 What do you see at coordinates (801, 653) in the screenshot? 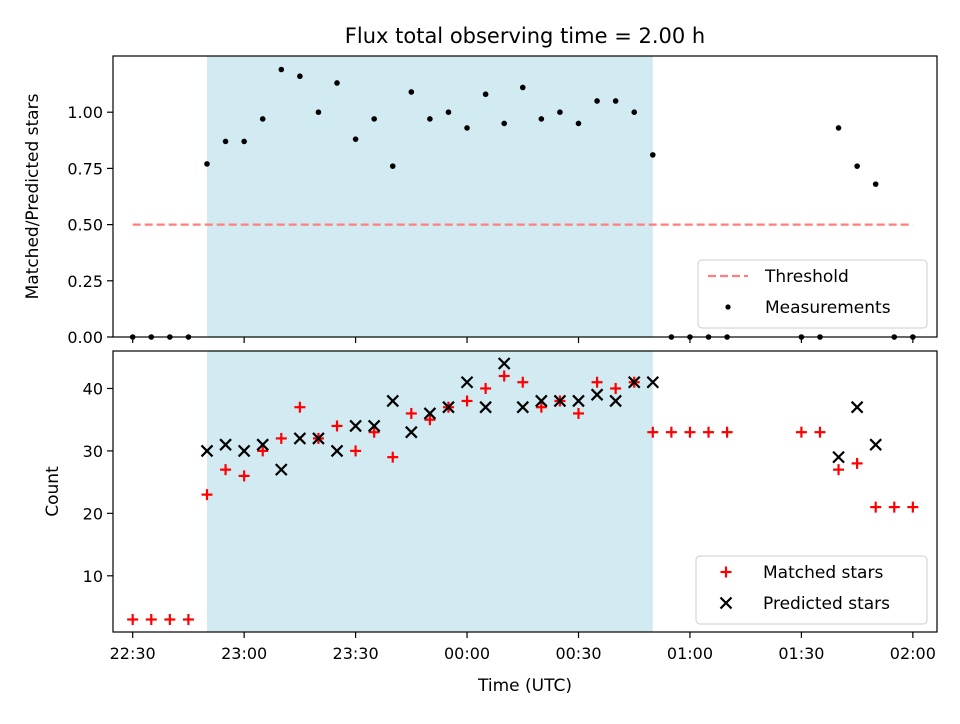
I see `x-tick-label: 01:30` at bounding box center [801, 653].